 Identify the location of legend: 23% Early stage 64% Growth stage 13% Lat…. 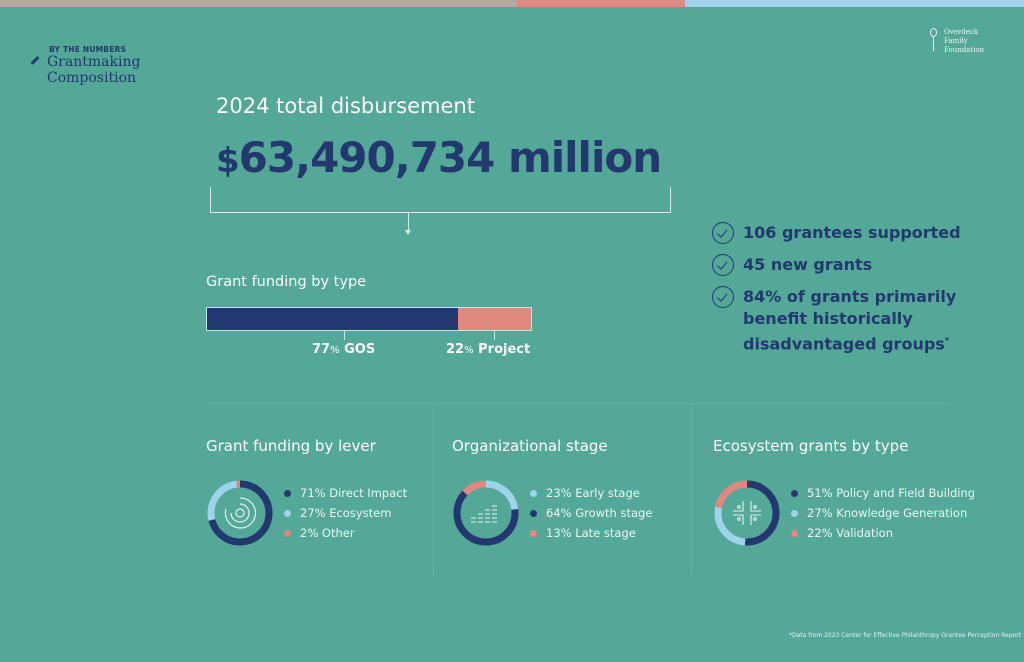
(591, 513).